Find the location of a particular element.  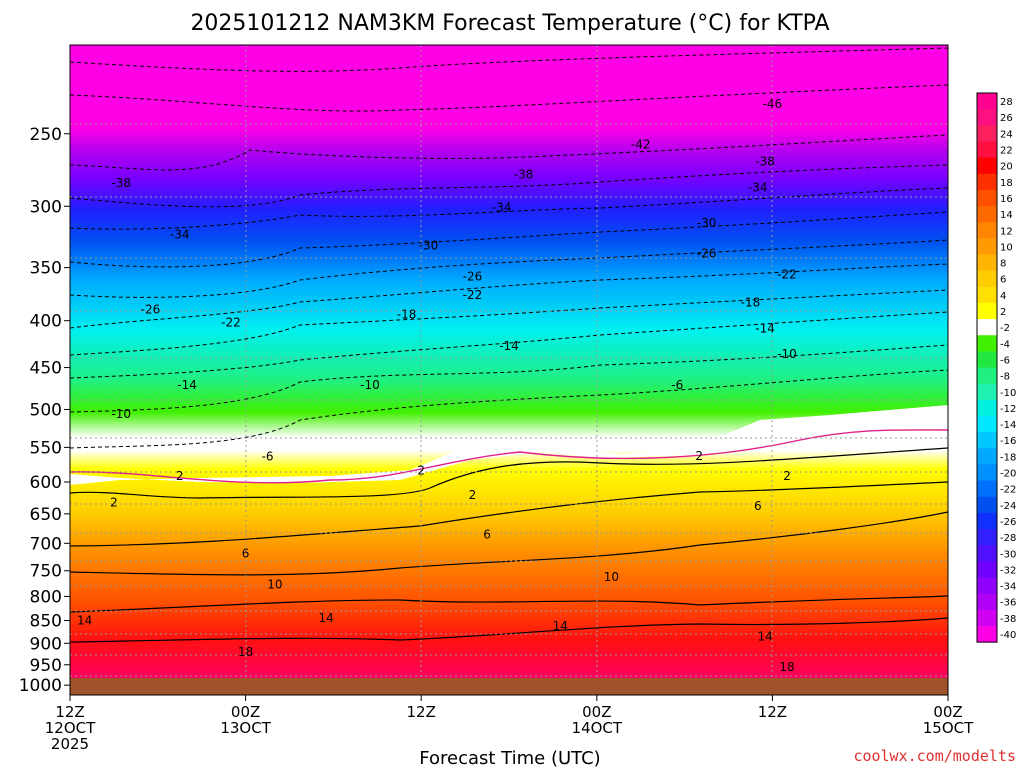

contour-label: -6 is located at coordinates (677, 385).